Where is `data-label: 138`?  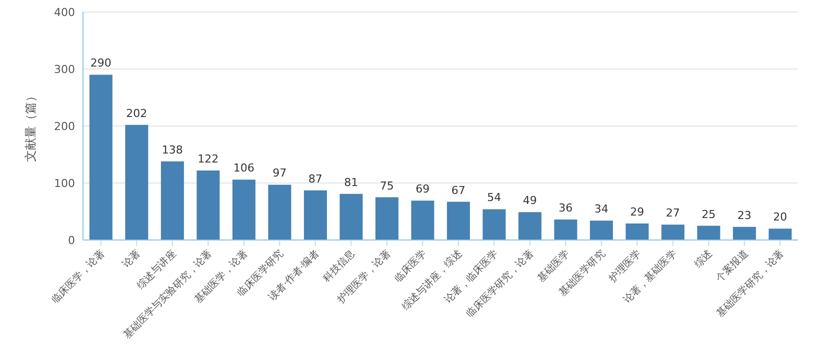
data-label: 138 is located at coordinates (172, 149).